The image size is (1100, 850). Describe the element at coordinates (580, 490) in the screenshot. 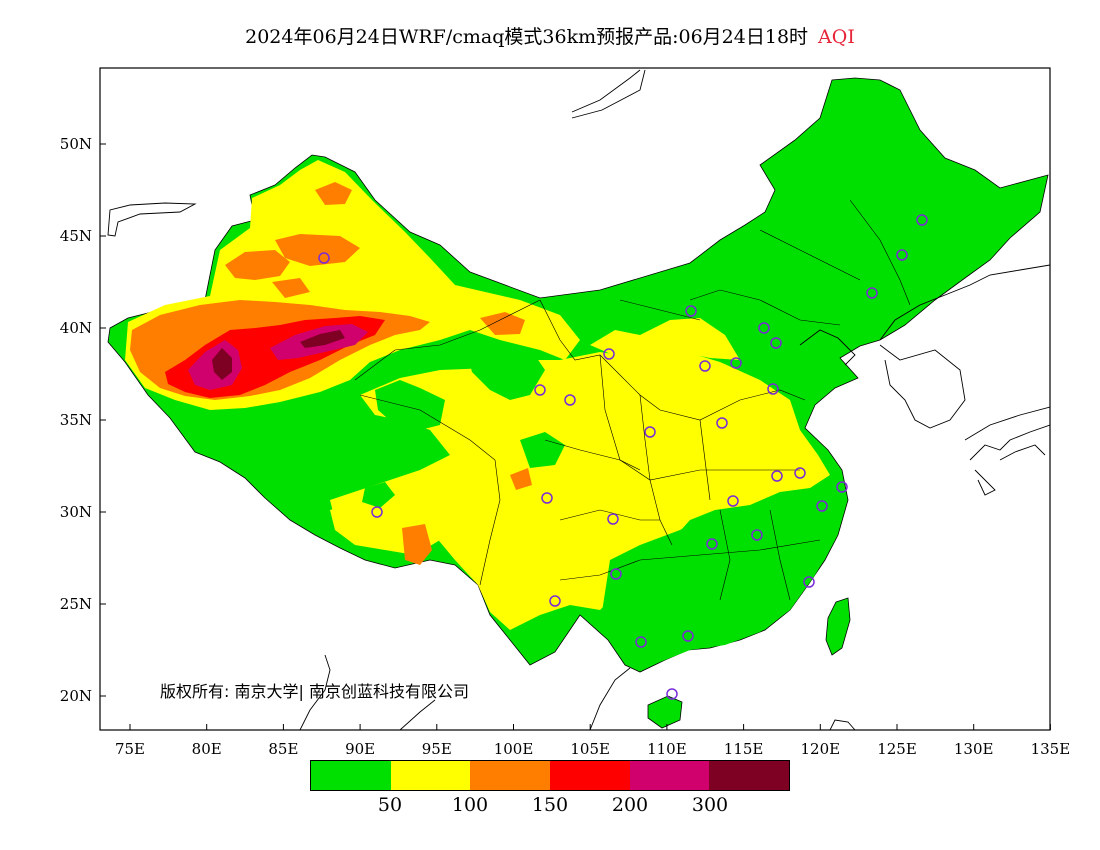

I see `region-yellow-central` at that location.